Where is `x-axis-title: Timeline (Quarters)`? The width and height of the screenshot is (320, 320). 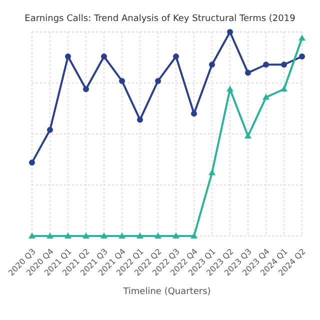
x-axis-title: Timeline (Quarters) is located at coordinates (166, 292).